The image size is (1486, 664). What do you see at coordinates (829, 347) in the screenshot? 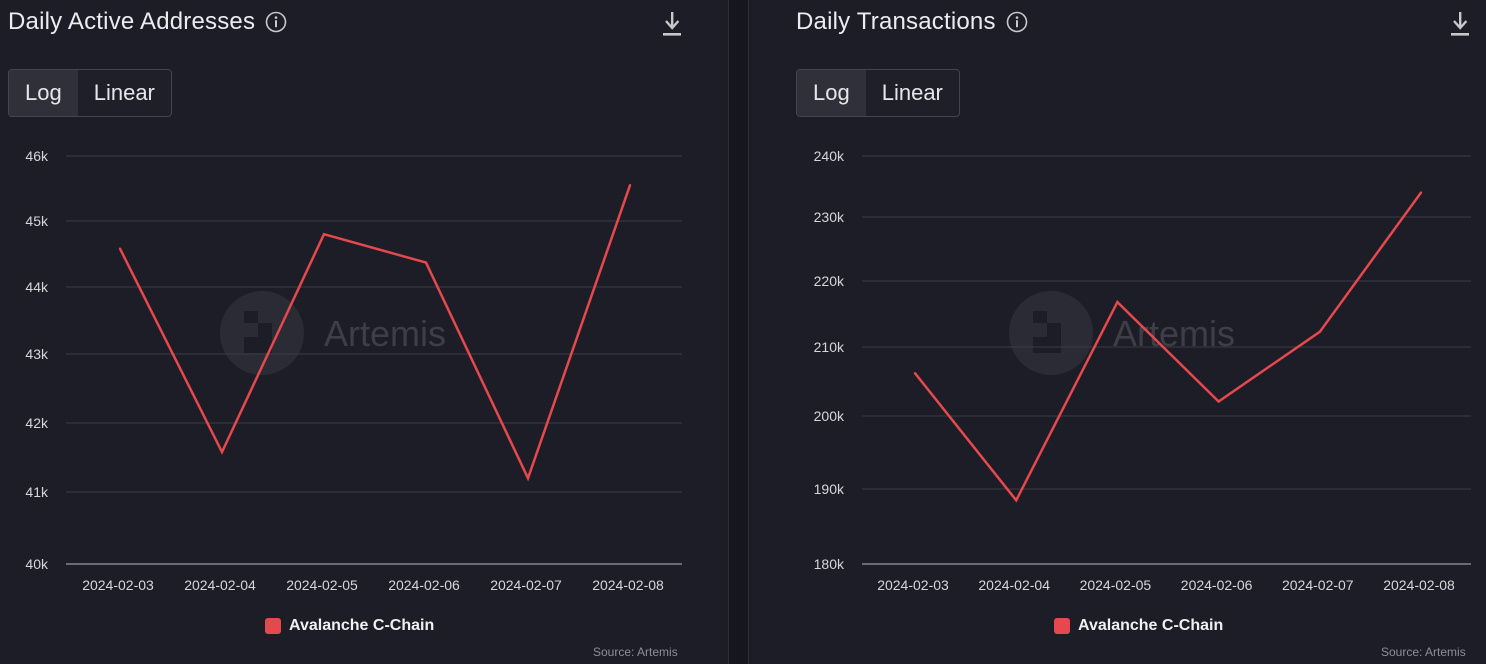
I see `y-tick-label: 210k` at bounding box center [829, 347].